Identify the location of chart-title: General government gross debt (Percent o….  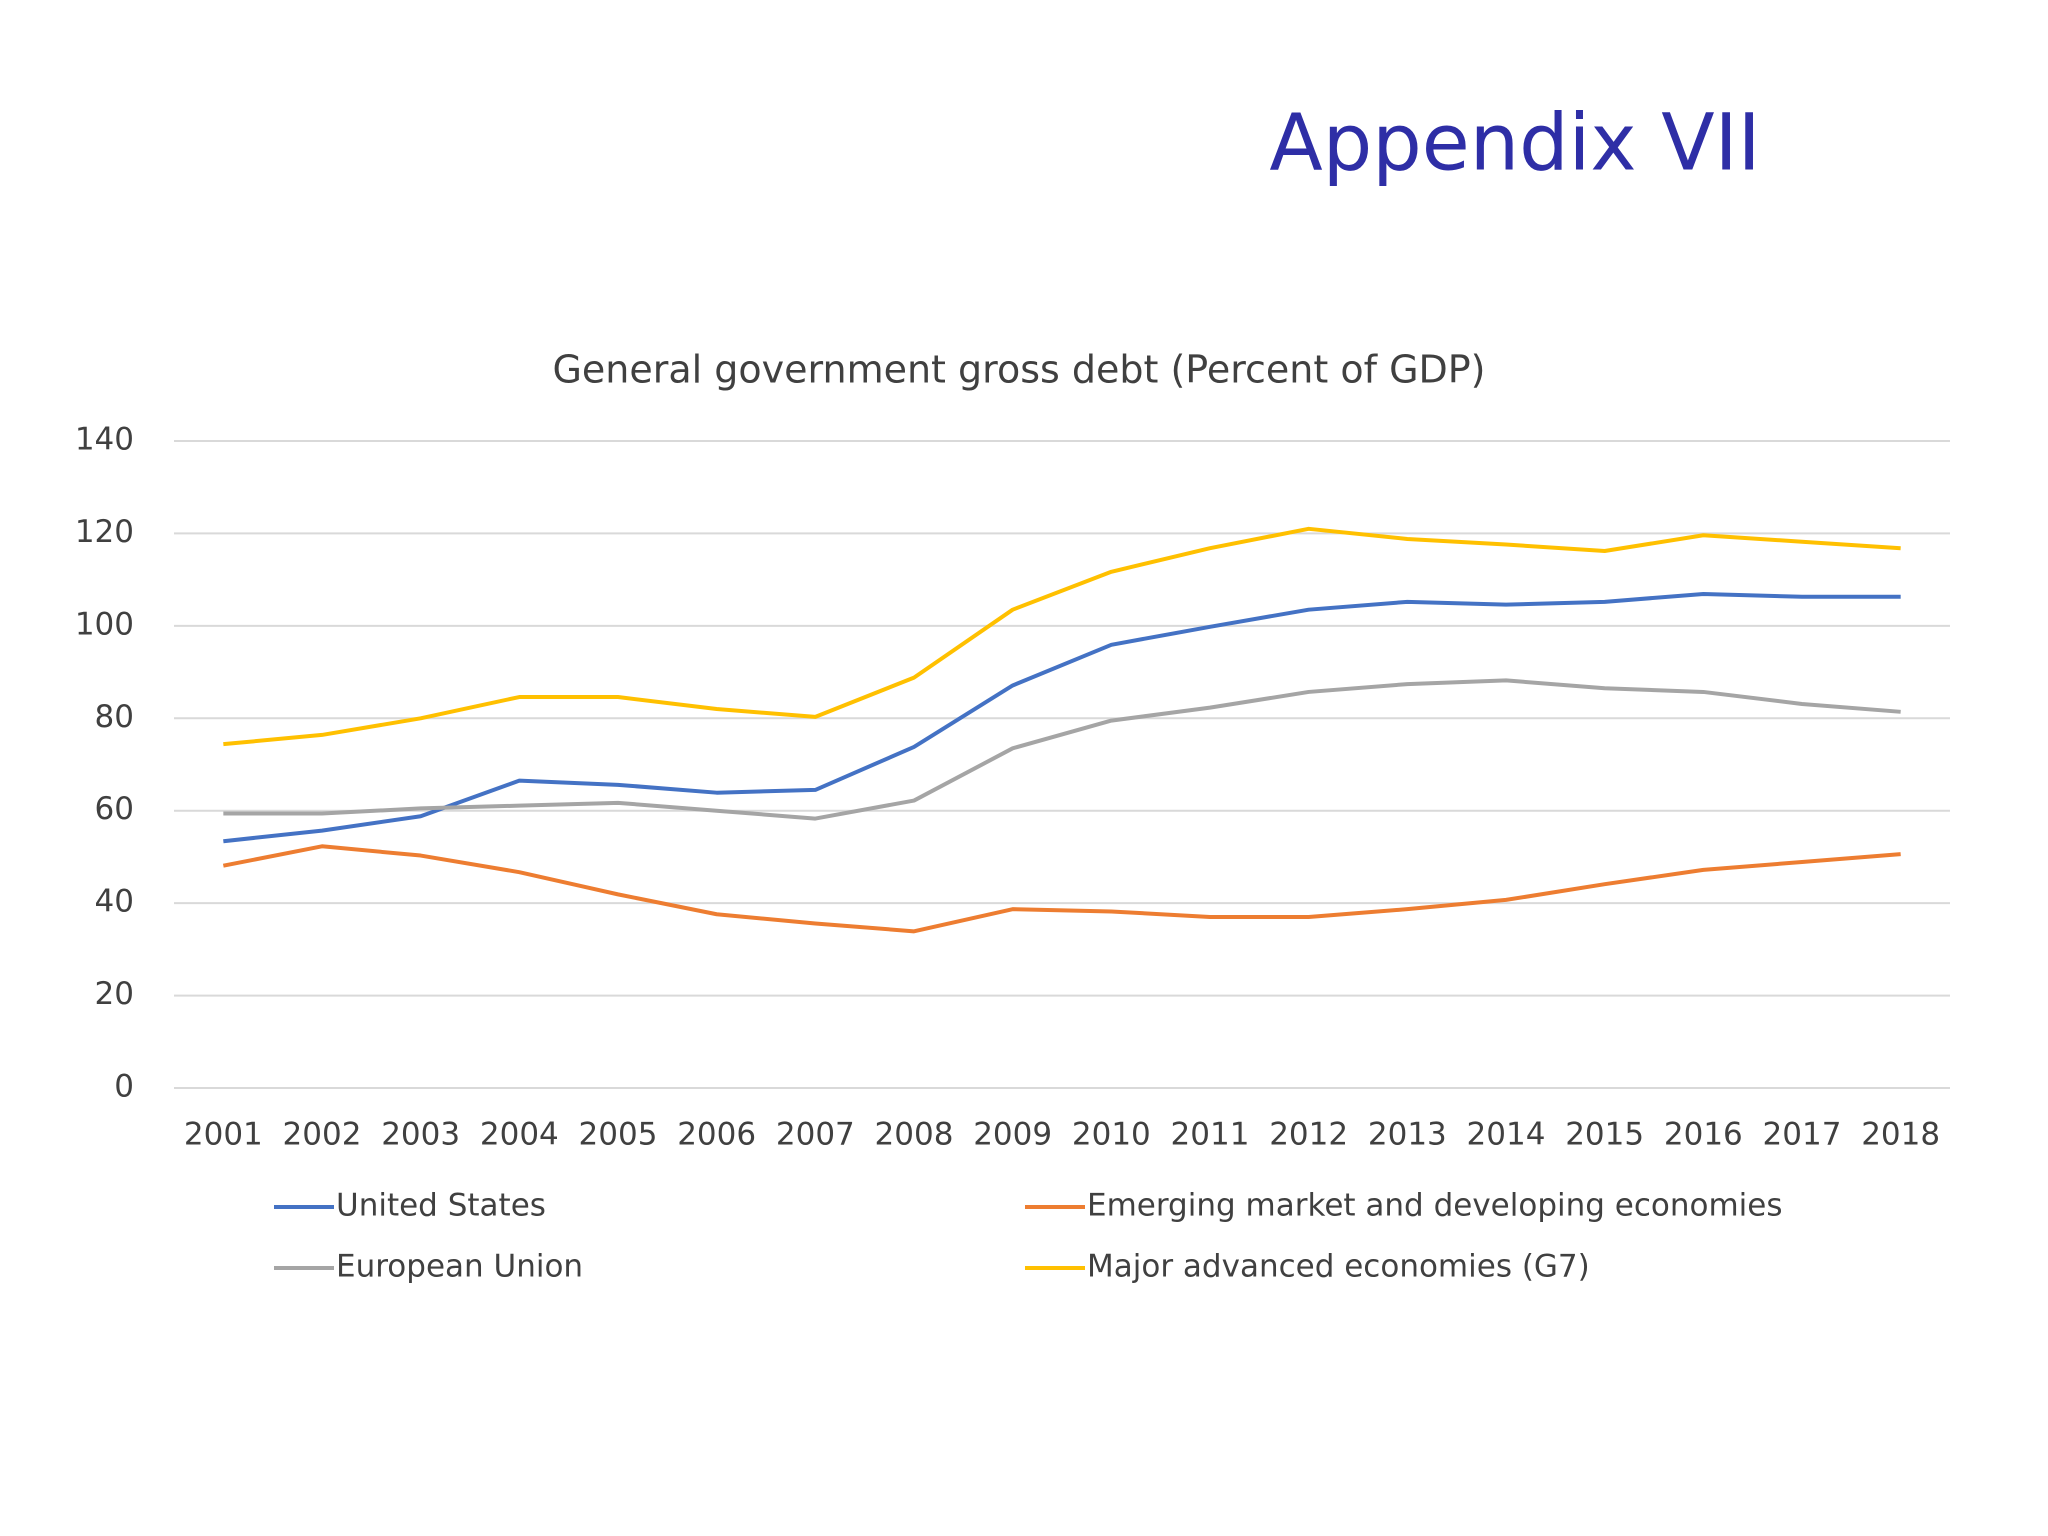
(1018, 370).